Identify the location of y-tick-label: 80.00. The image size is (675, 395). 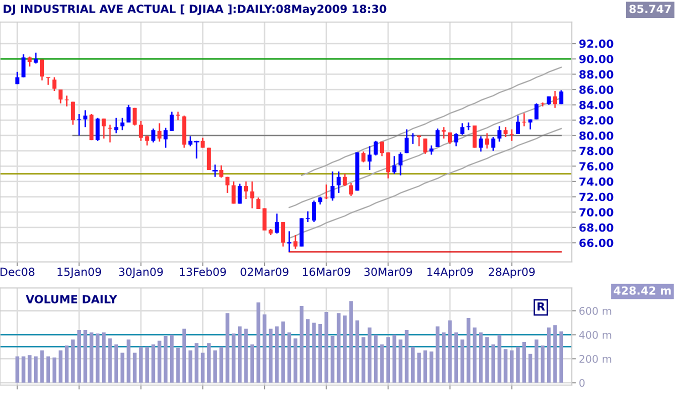
(596, 135).